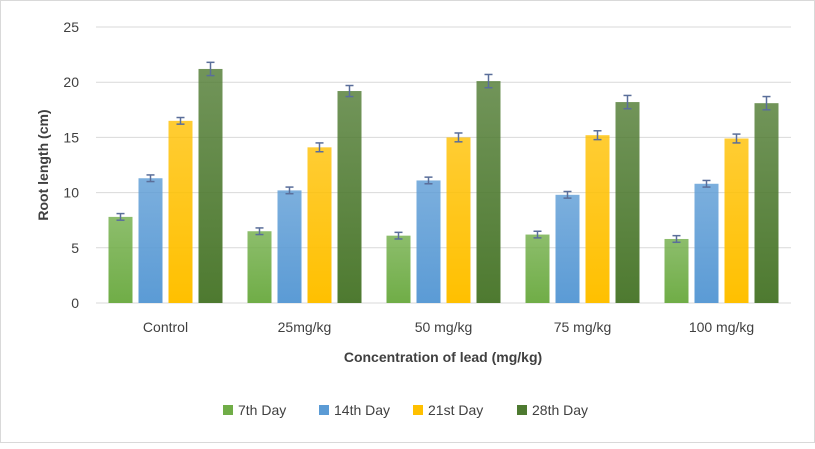 This screenshot has width=815, height=449. Describe the element at coordinates (71, 137) in the screenshot. I see `y-tick-label: 15` at that location.